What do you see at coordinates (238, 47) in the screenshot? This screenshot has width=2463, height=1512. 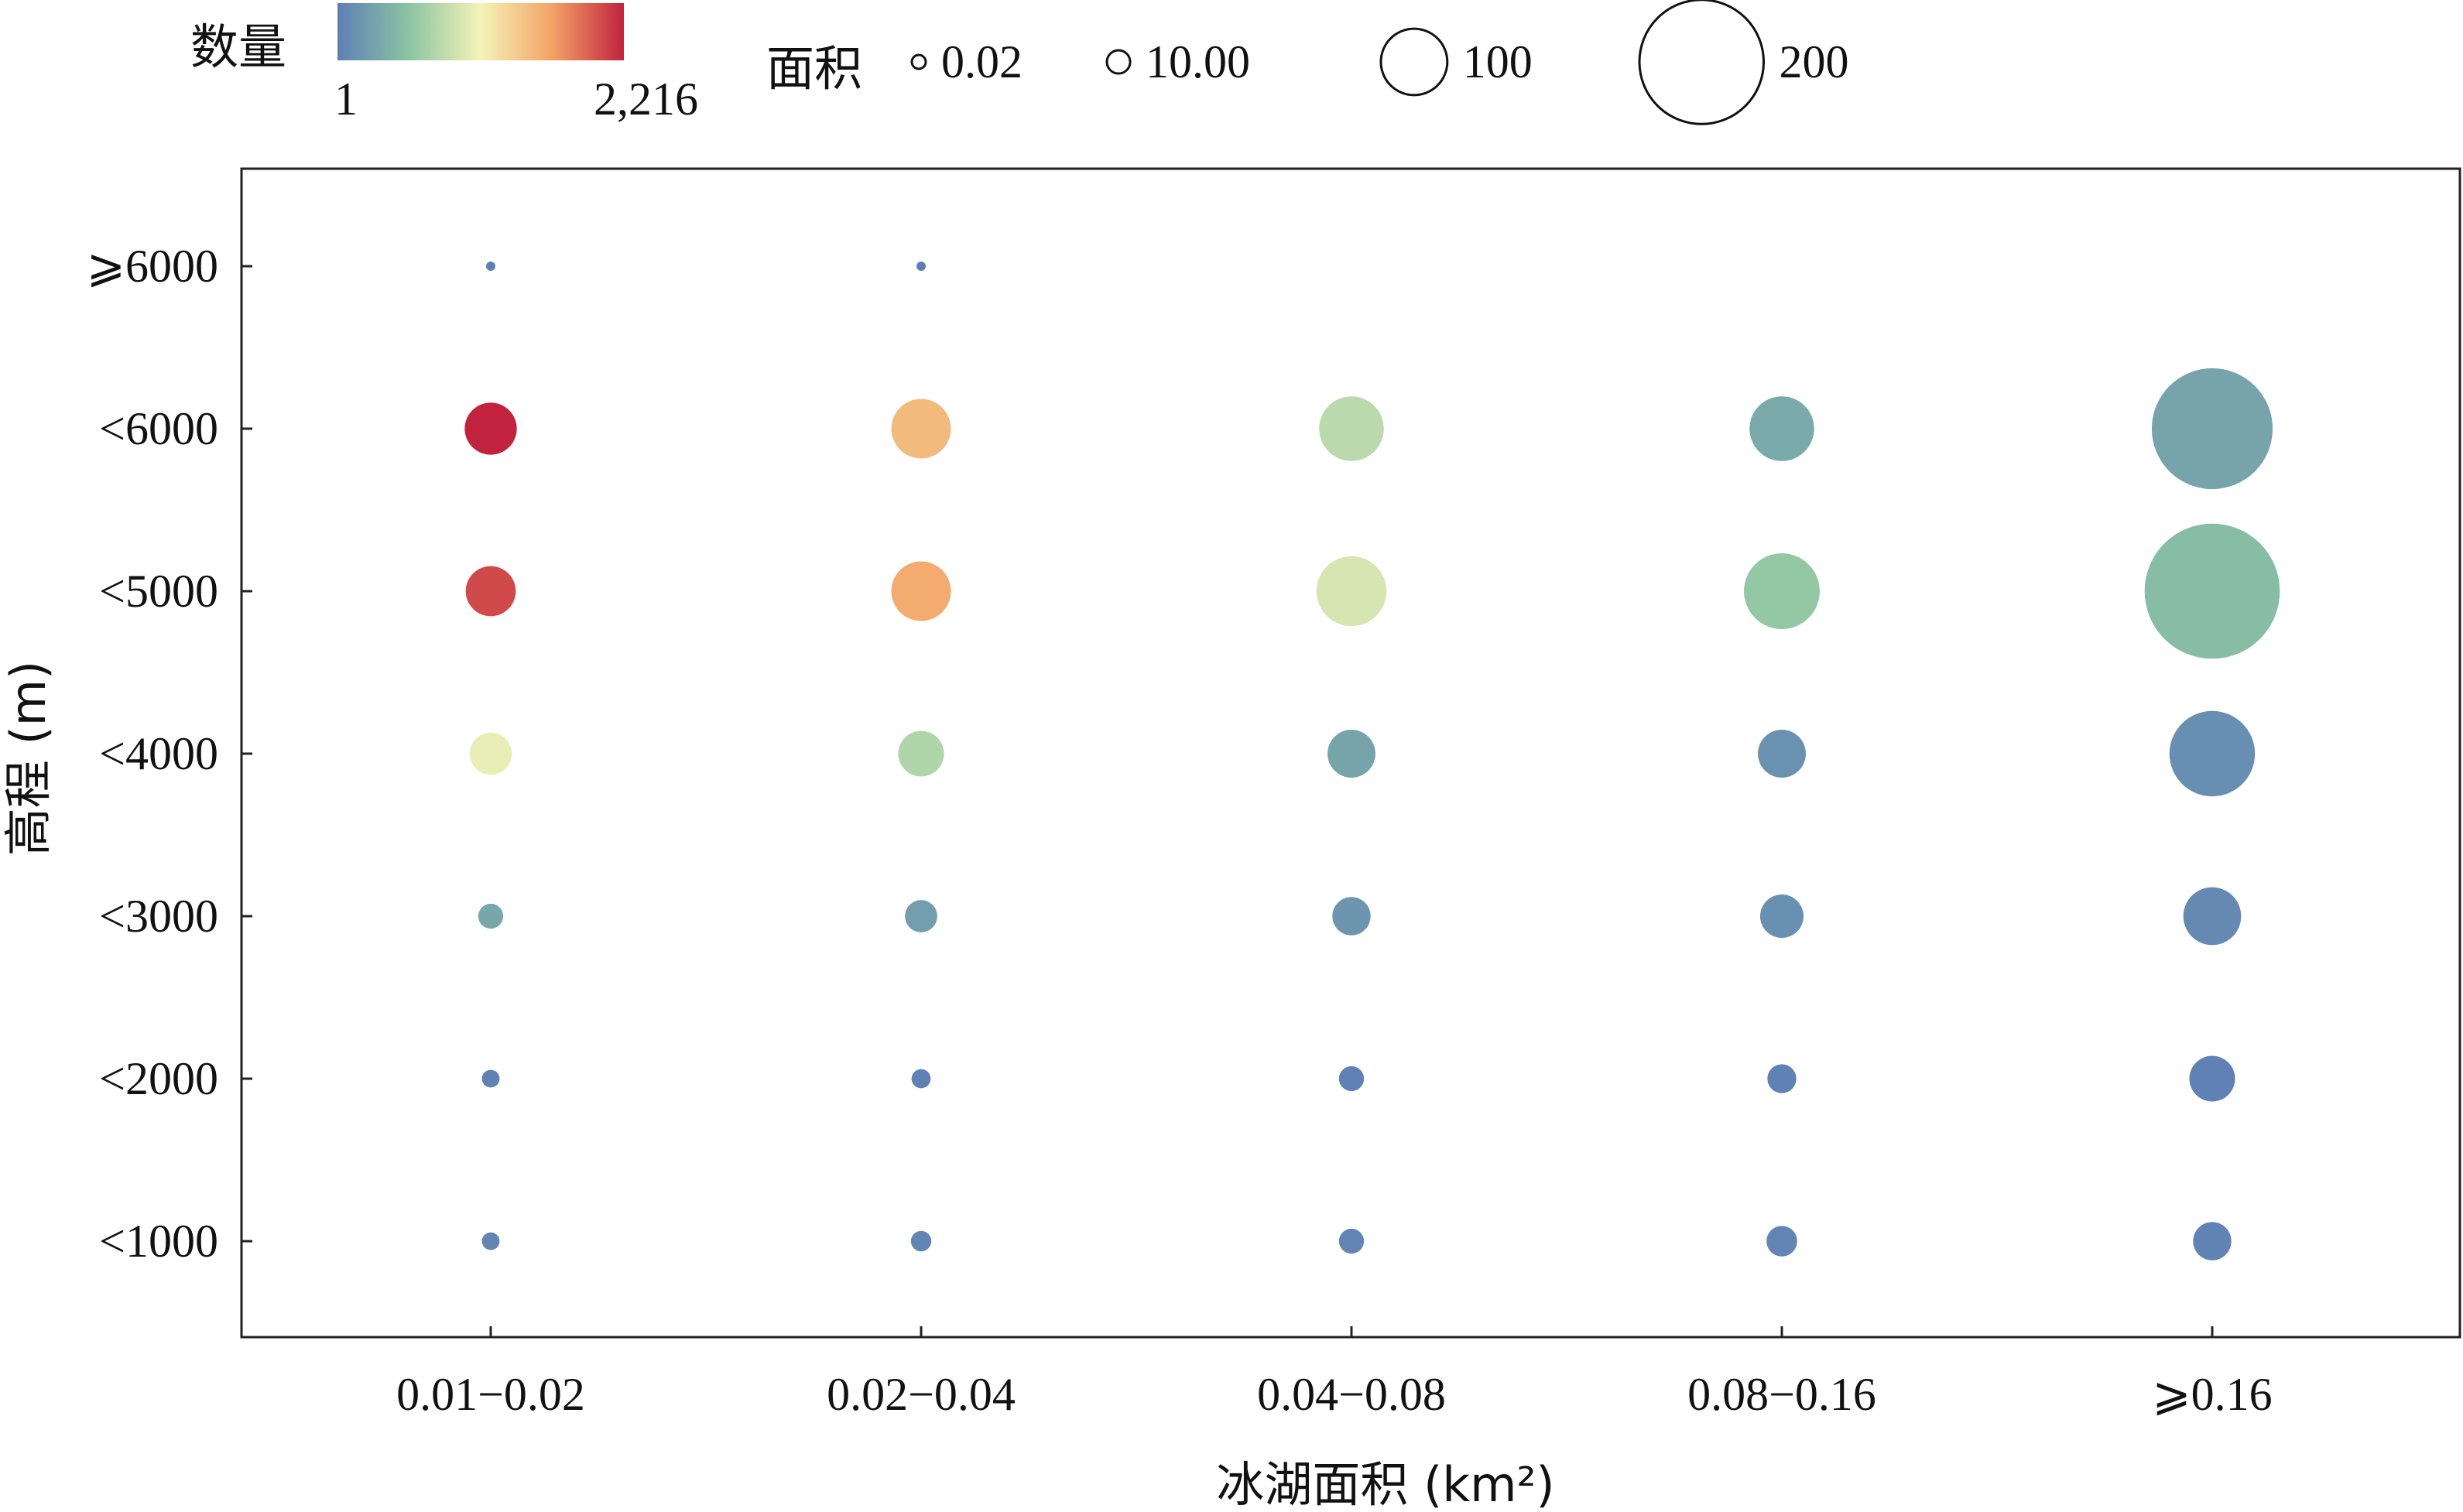 I see `color-legend-title: 数量` at bounding box center [238, 47].